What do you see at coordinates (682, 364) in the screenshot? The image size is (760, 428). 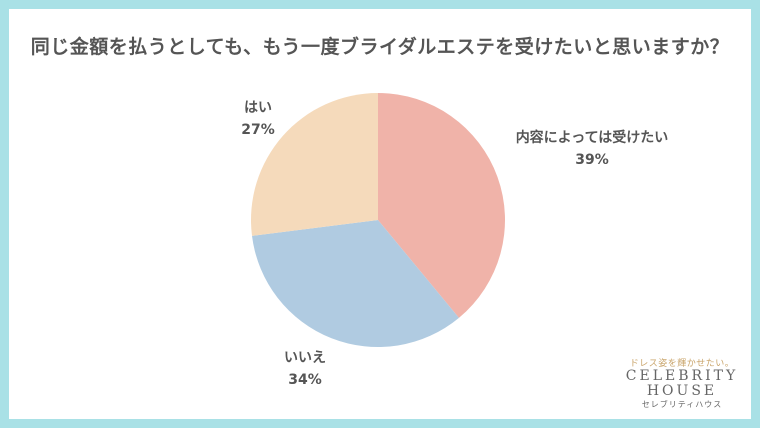 I see `logo-tagline: ドレス姿を輝かせたい。` at bounding box center [682, 364].